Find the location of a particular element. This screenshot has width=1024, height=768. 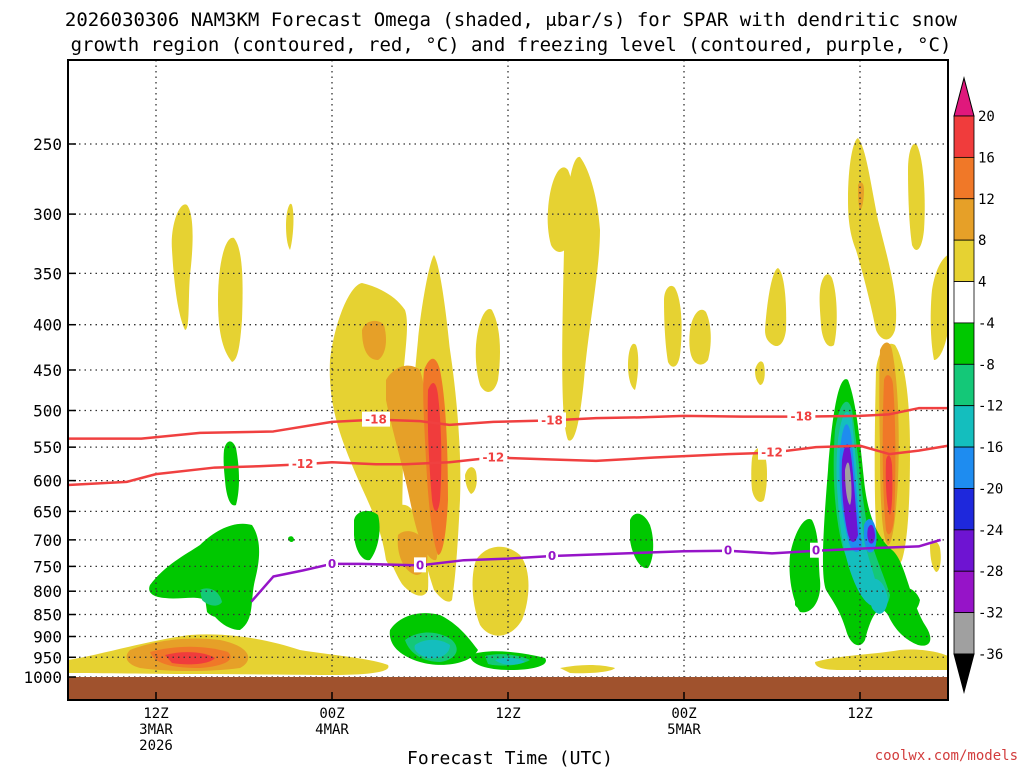

y-tick-label: 700 is located at coordinates (47, 540).